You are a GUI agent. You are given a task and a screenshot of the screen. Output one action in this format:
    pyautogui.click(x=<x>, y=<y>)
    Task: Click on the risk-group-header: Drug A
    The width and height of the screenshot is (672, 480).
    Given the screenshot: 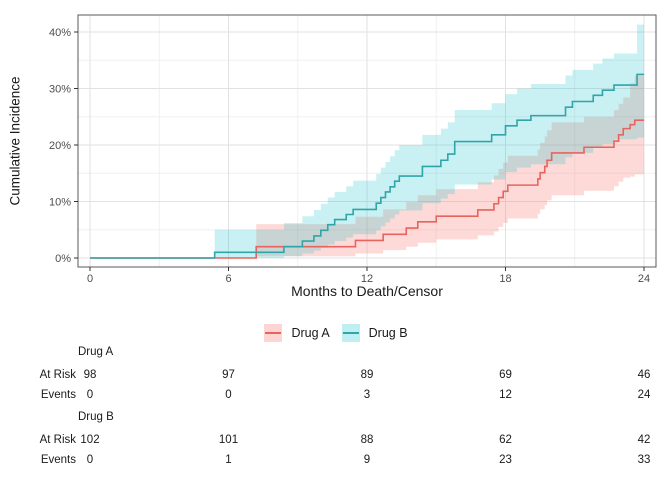 What is the action you would take?
    pyautogui.click(x=96, y=352)
    